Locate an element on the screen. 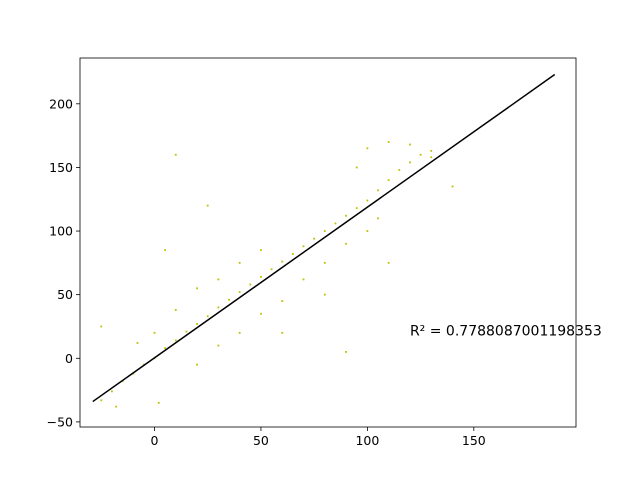 The image size is (640, 480). y-tick-label: −50 is located at coordinates (60, 421).